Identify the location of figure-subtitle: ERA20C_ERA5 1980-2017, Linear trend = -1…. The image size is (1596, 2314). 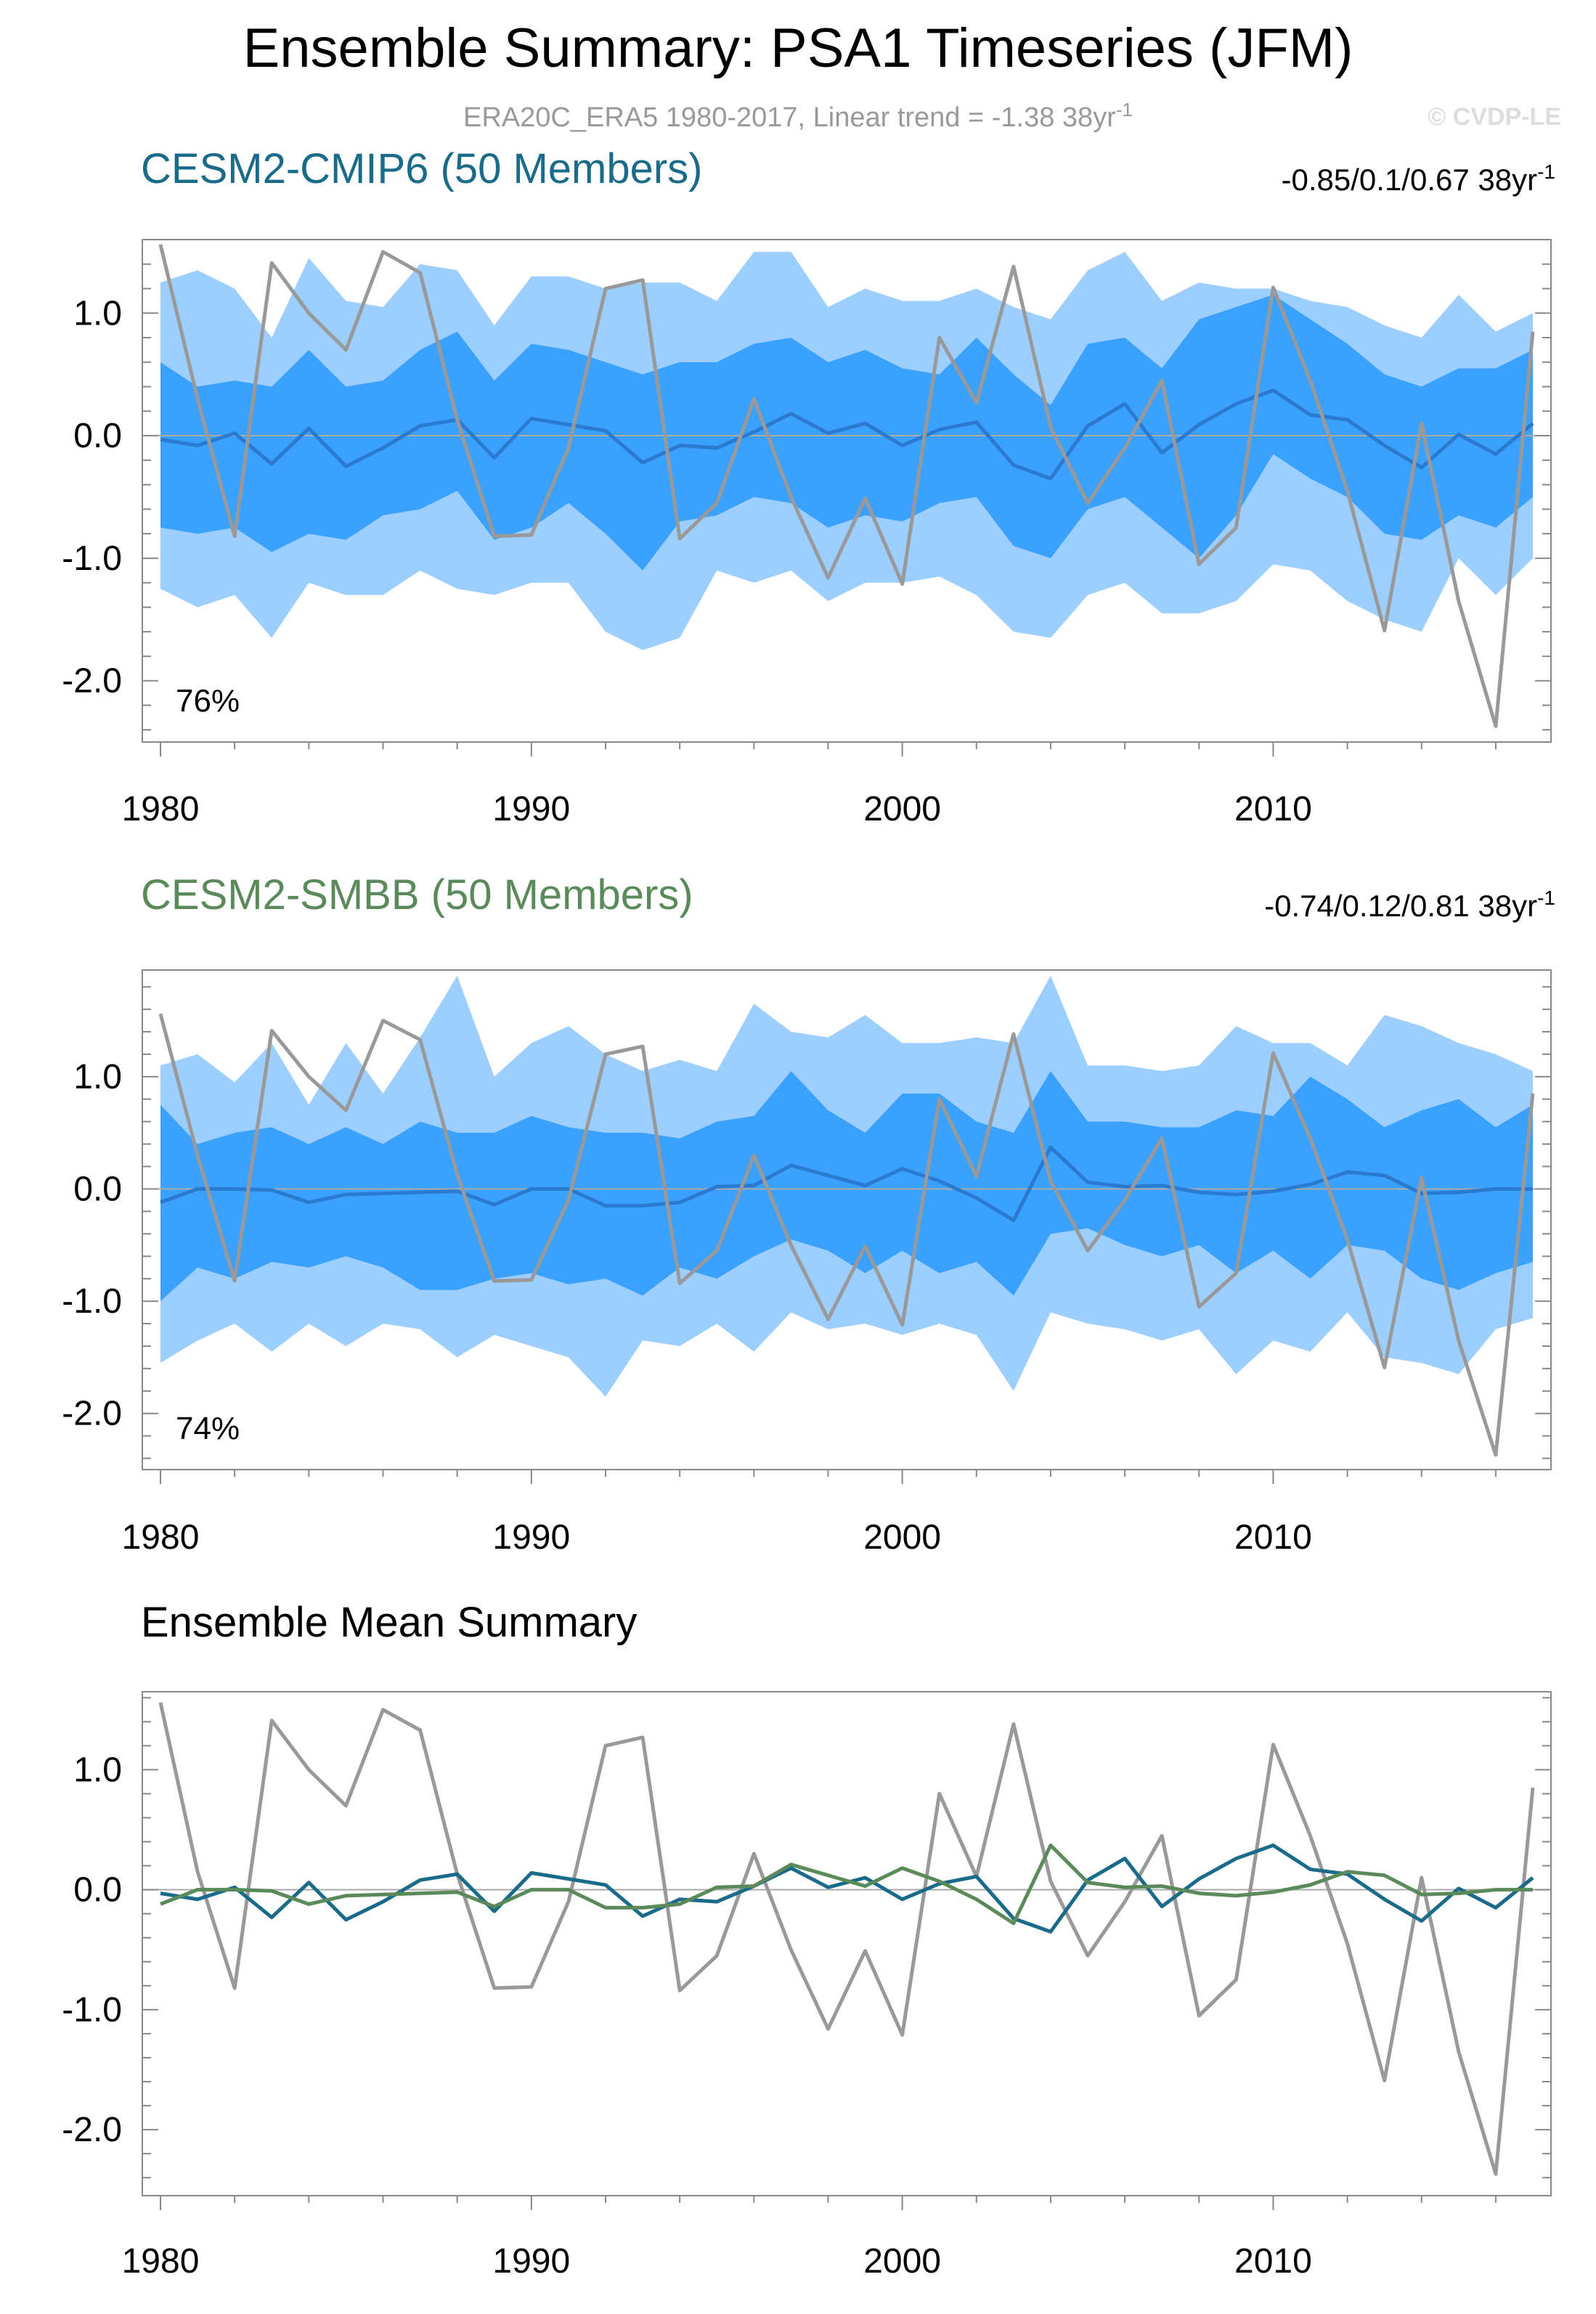
(798, 116).